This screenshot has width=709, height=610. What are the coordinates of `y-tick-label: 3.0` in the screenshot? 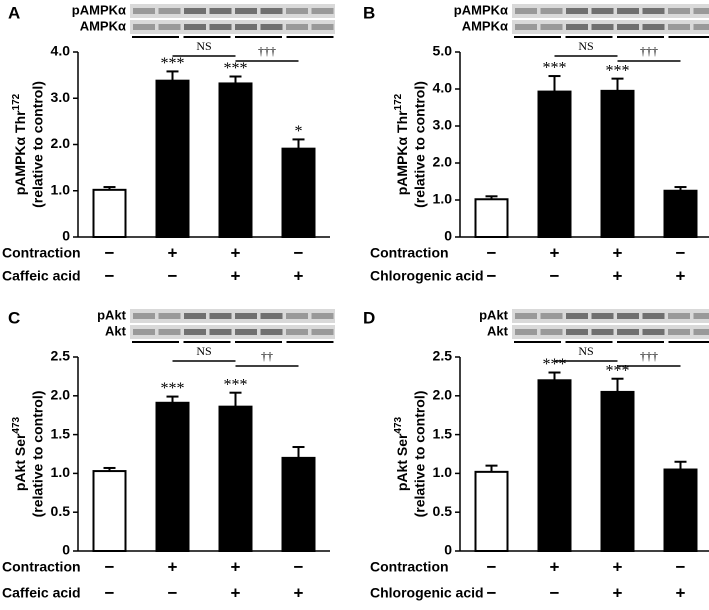 It's located at (61, 97).